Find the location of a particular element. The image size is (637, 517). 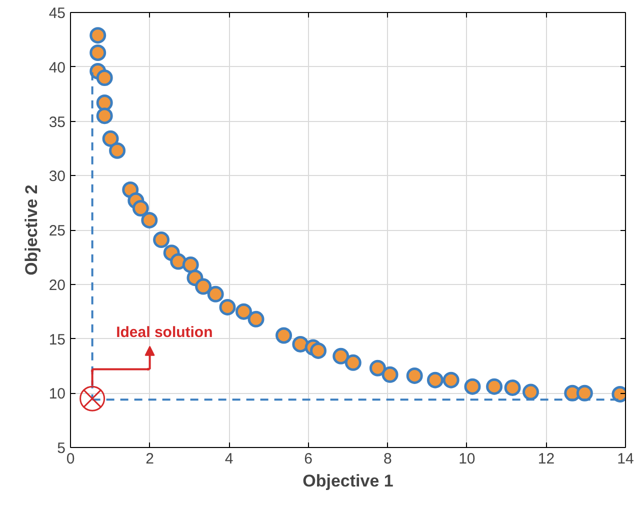

y-tick-label: 5 is located at coordinates (61, 448).